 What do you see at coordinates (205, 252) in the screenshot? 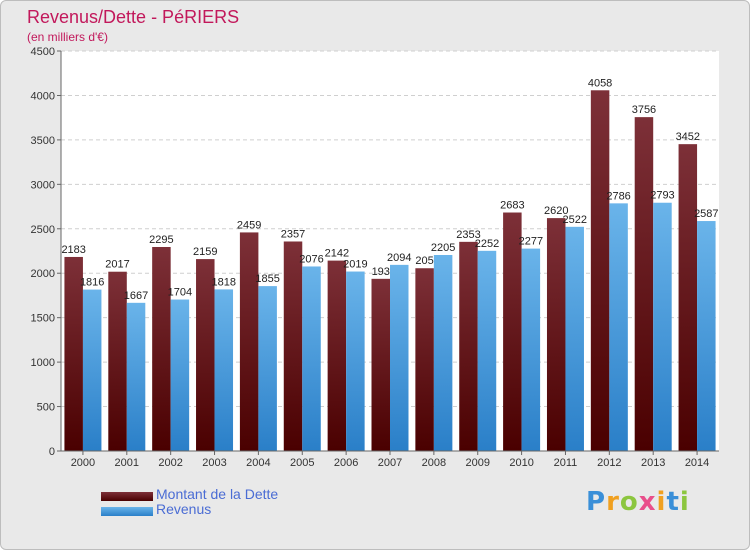
I see `data-label-dette: 2159` at bounding box center [205, 252].